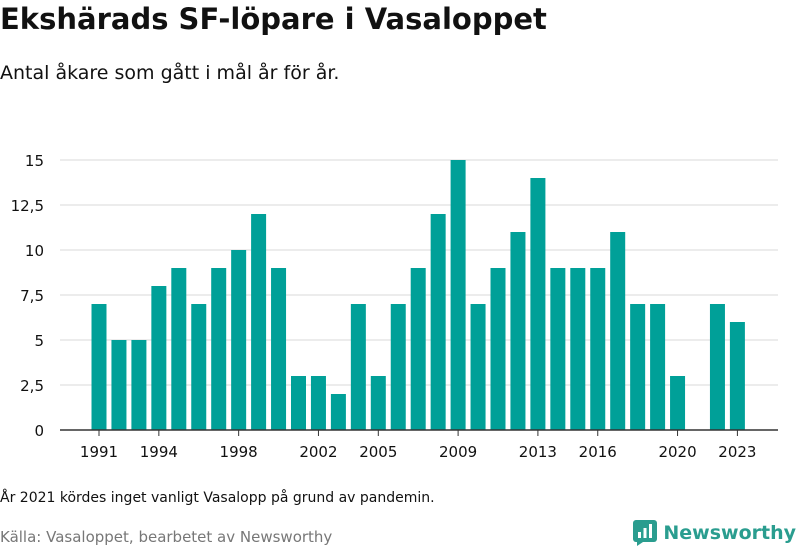 This screenshot has height=550, width=800. What do you see at coordinates (638, 367) in the screenshot?
I see `bar-2018` at bounding box center [638, 367].